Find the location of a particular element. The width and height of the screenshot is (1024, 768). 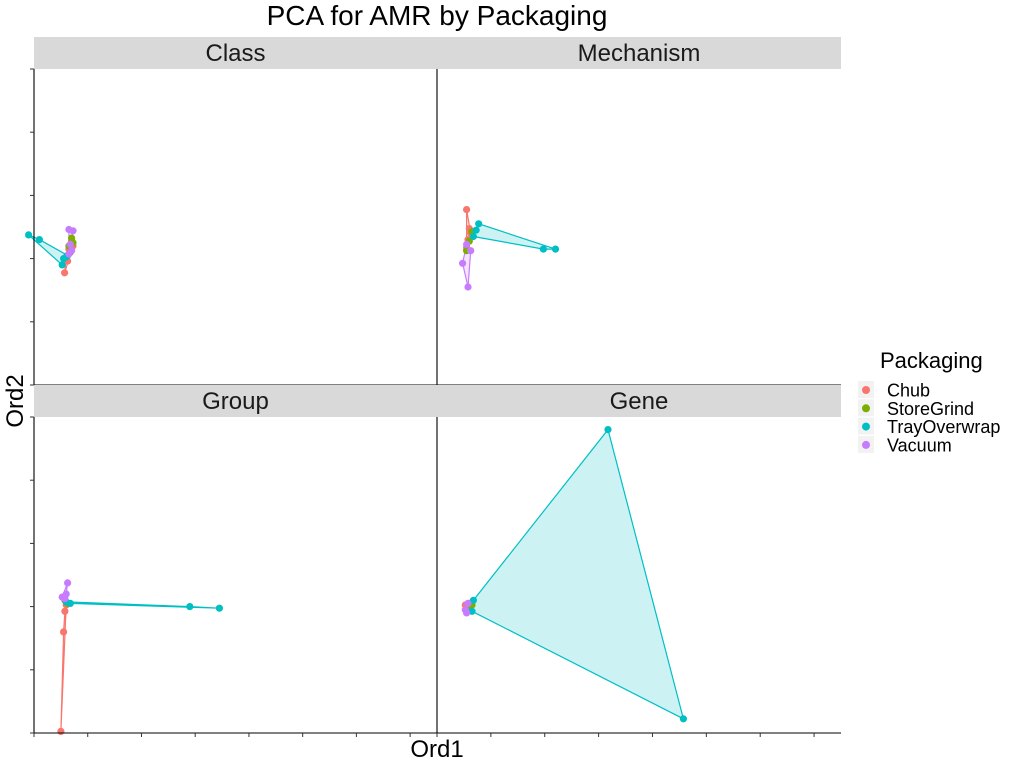

y-axis-title: Ord2 is located at coordinates (15, 400).